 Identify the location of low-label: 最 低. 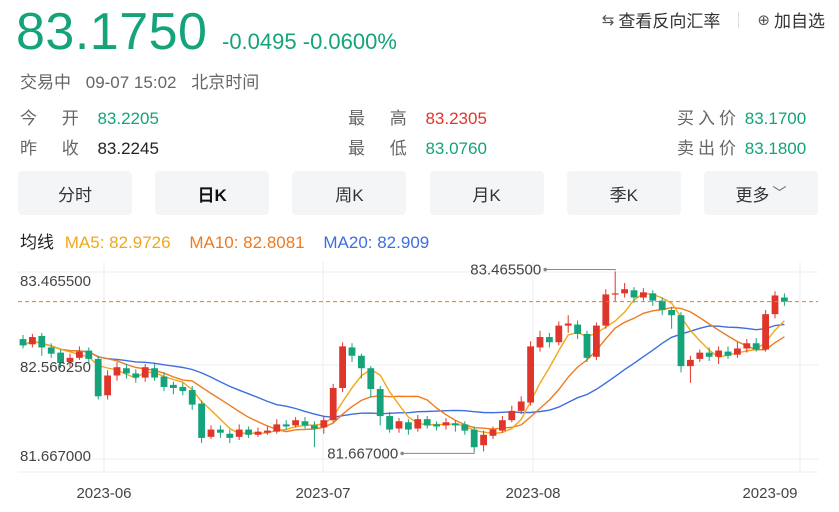
(382, 148).